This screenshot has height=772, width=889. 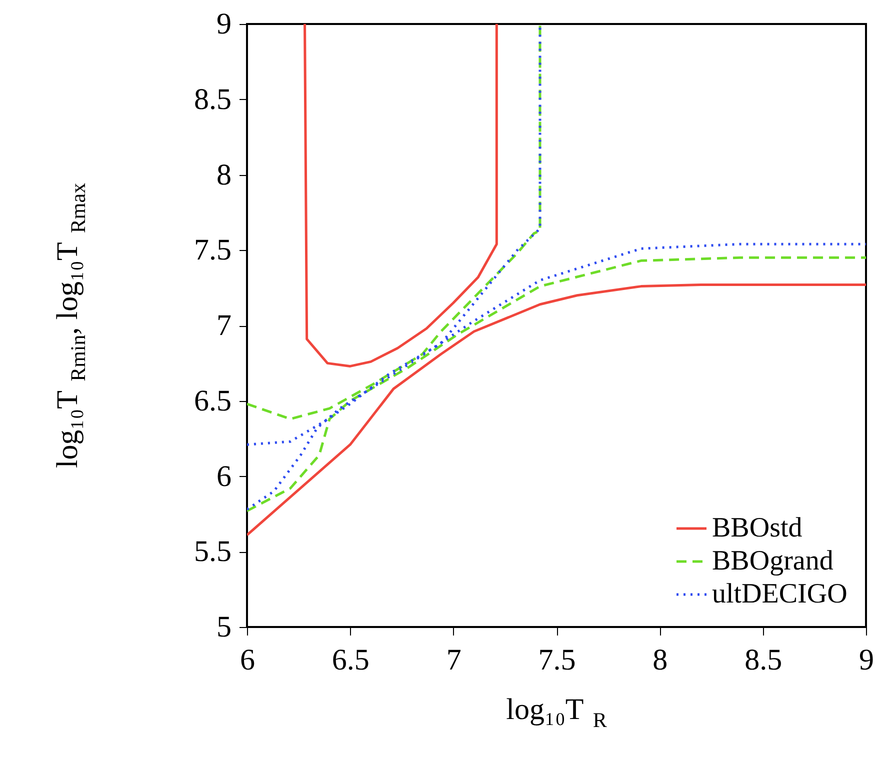 I want to click on y-tick-label: 5, so click(x=224, y=627).